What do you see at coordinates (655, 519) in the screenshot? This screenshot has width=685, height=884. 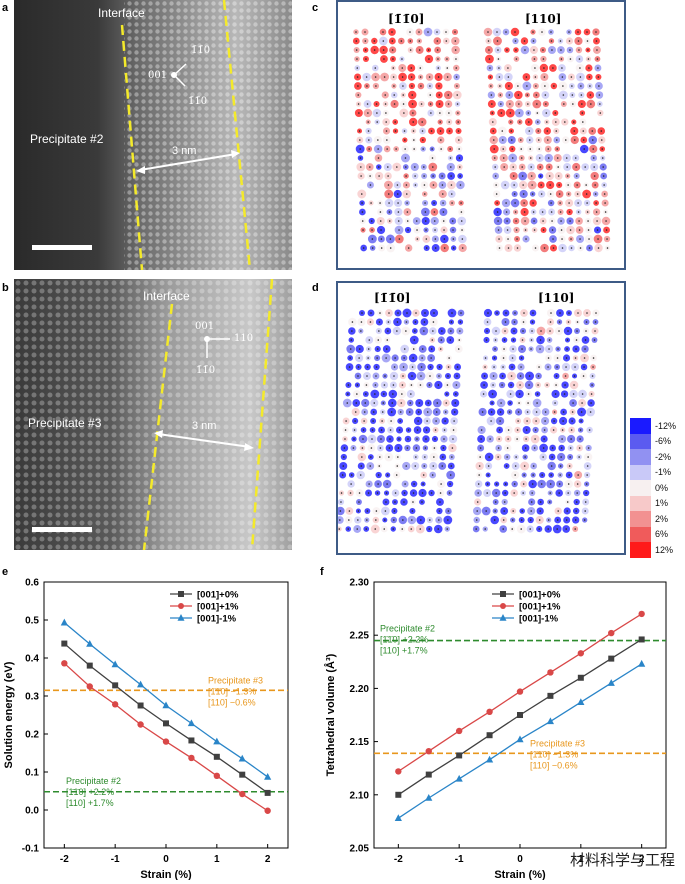 I see `colorbar-row: 2%` at bounding box center [655, 519].